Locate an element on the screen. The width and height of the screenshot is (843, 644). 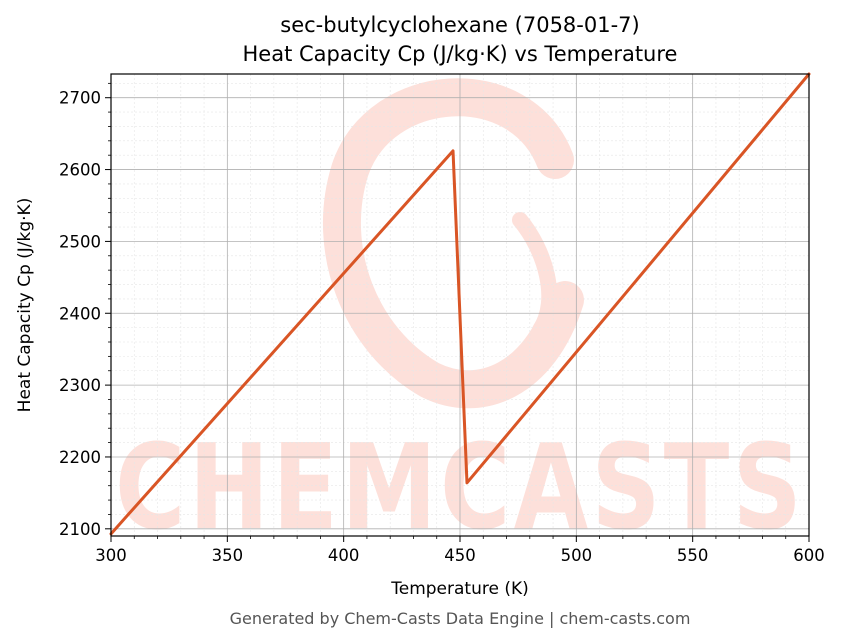
y-tick-label: 2100 is located at coordinates (80, 529).